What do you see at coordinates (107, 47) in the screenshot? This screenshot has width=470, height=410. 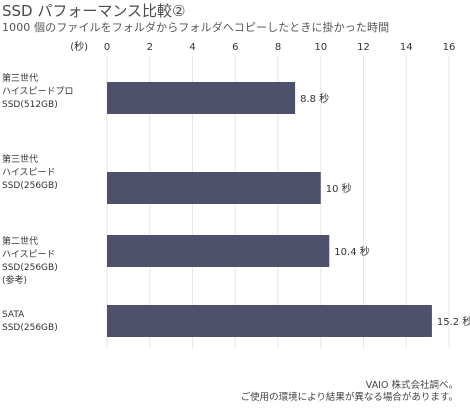 I see `tick-label: 0` at bounding box center [107, 47].